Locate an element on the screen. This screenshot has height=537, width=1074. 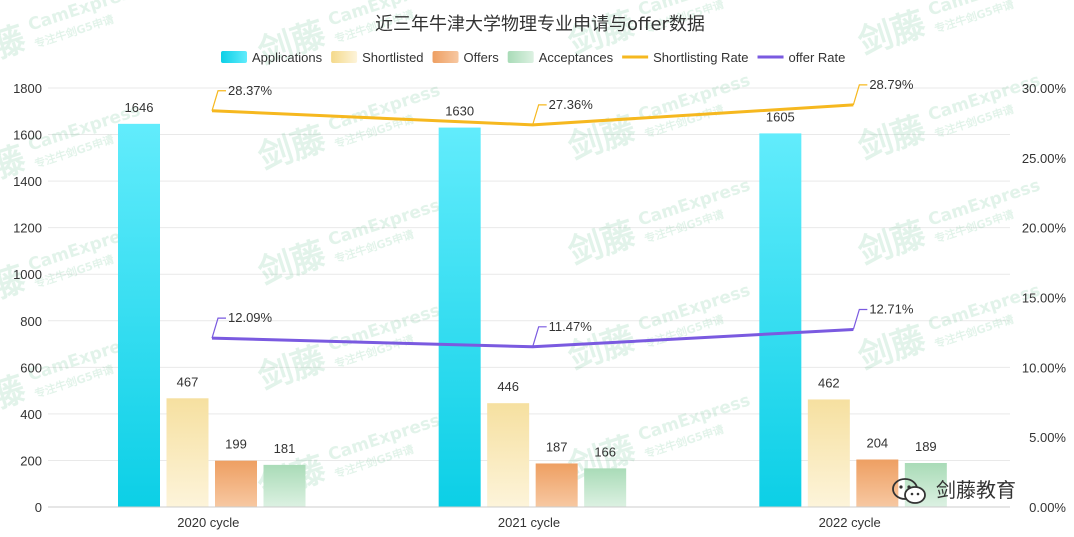
left-axis-tick-label: 800 is located at coordinates (31, 321).